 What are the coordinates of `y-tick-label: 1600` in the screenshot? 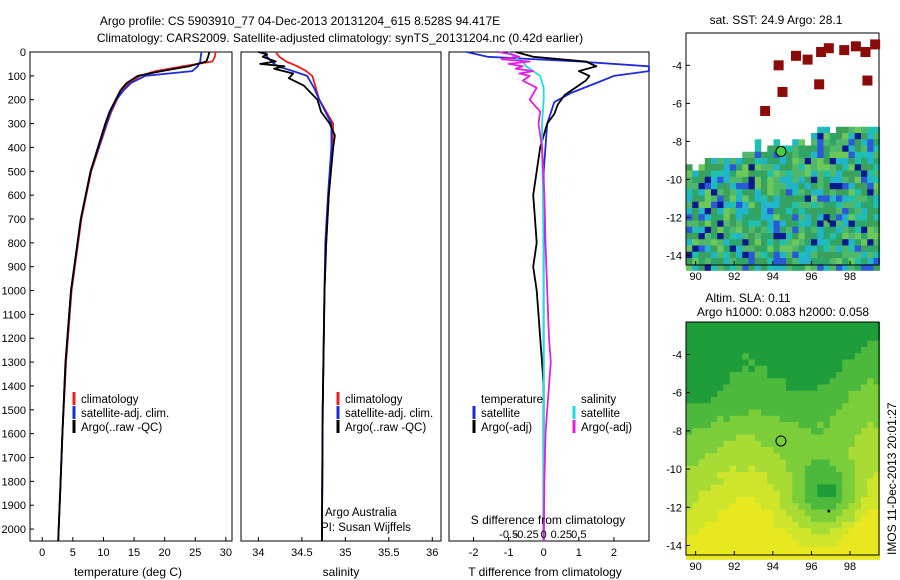 It's located at (14, 435).